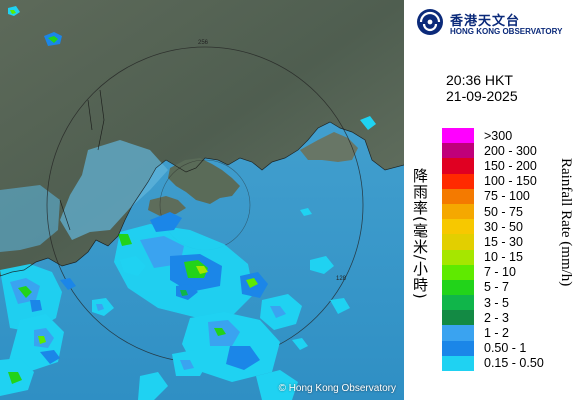  I want to click on estuary-shallow, so click(114, 190).